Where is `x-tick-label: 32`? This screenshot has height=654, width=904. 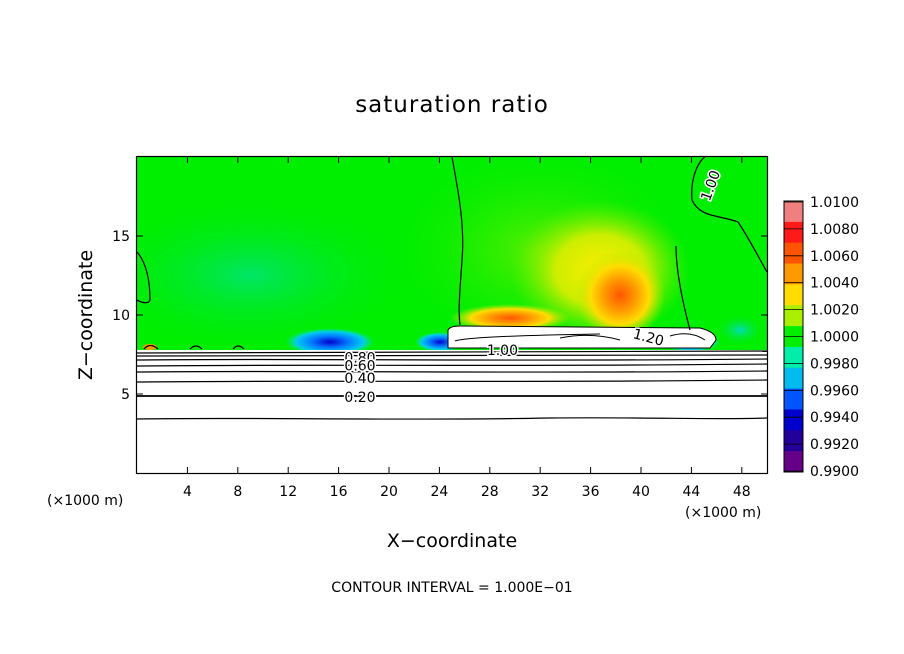 x-tick-label: 32 is located at coordinates (540, 492).